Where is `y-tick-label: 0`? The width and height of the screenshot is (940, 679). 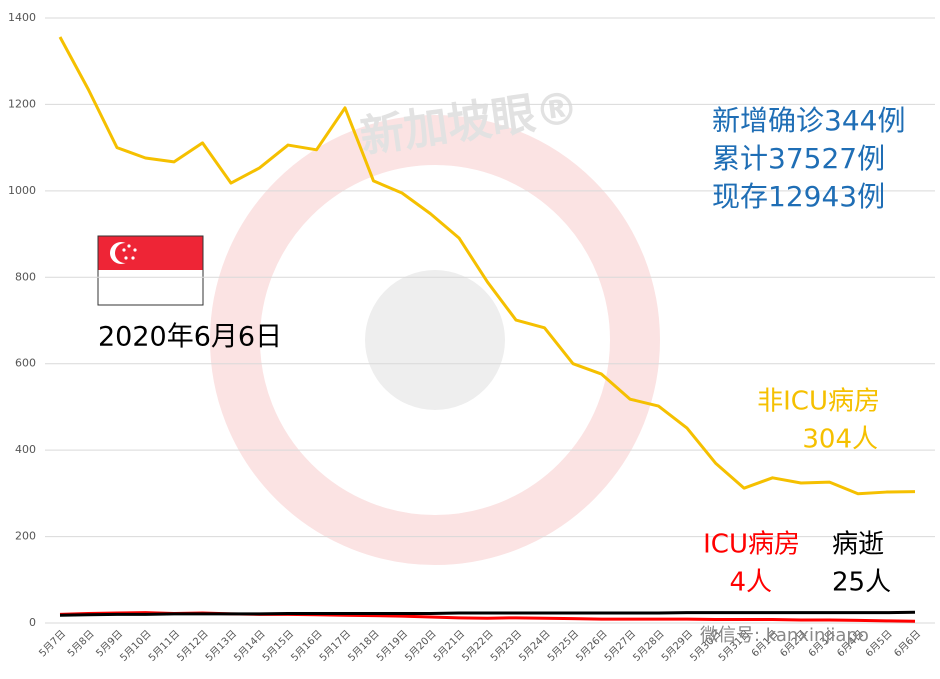 y-tick-label: 0 is located at coordinates (32, 622).